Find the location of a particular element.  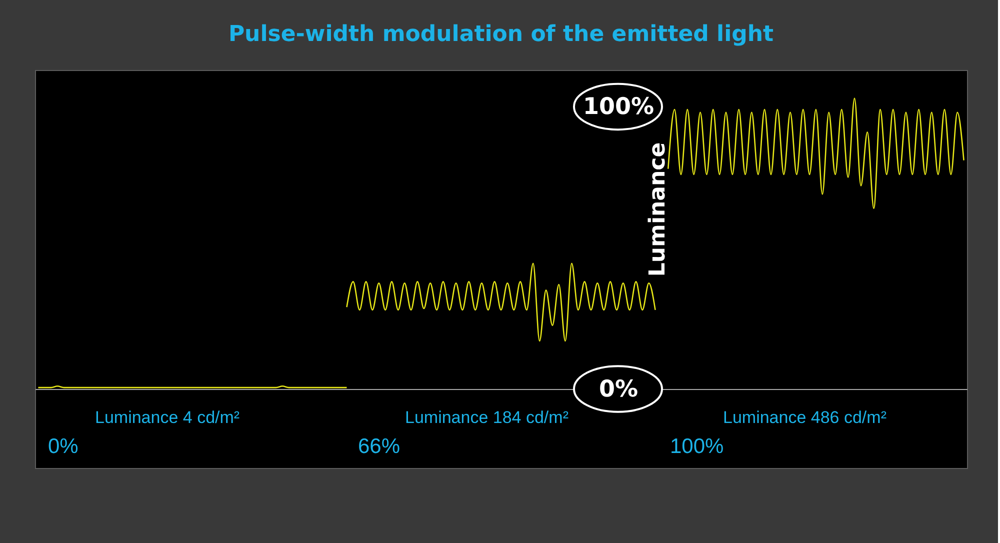

line-series is located at coordinates (815, 153).